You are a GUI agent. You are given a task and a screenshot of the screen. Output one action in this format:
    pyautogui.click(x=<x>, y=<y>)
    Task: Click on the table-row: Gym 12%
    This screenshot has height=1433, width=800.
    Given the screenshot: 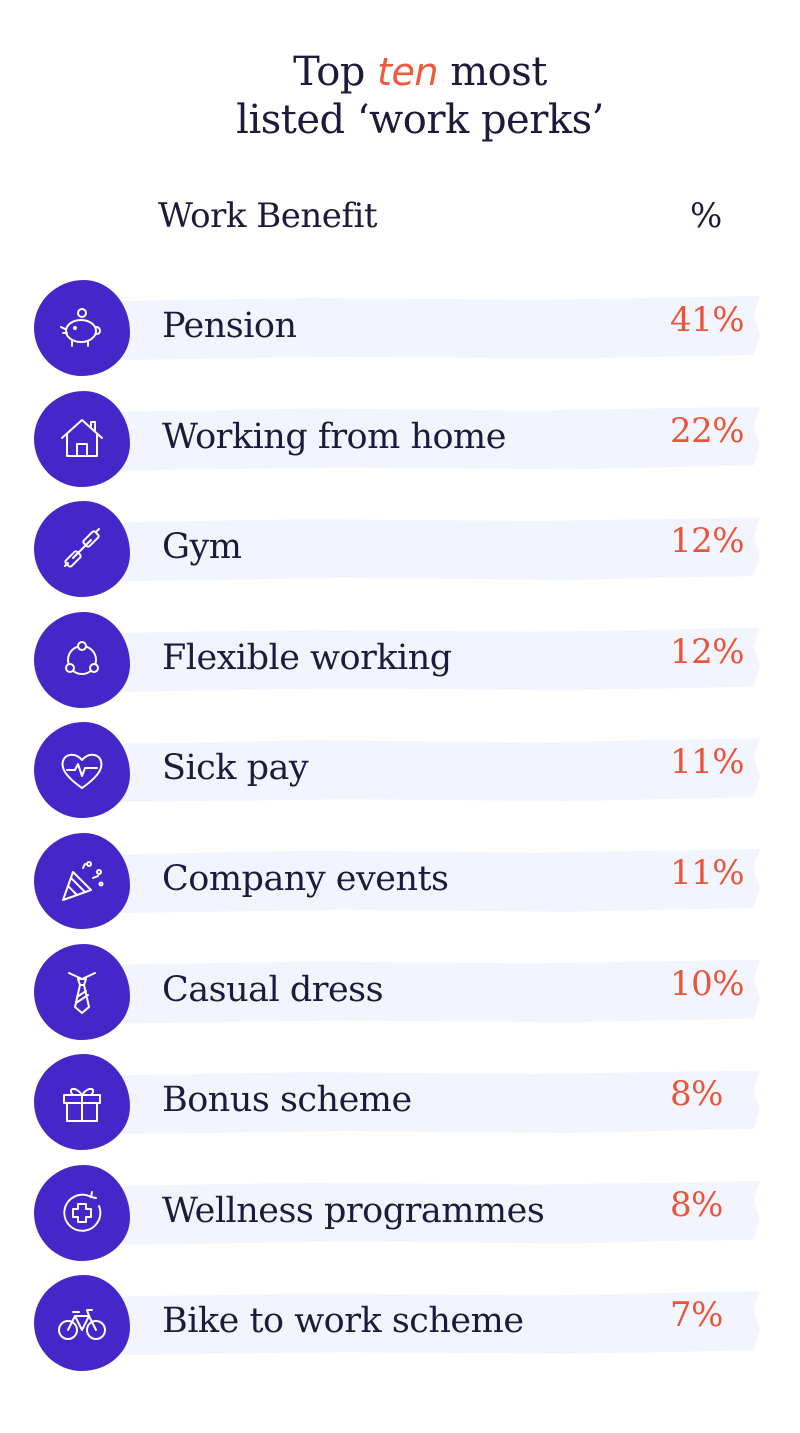 What is the action you would take?
    pyautogui.click(x=400, y=556)
    